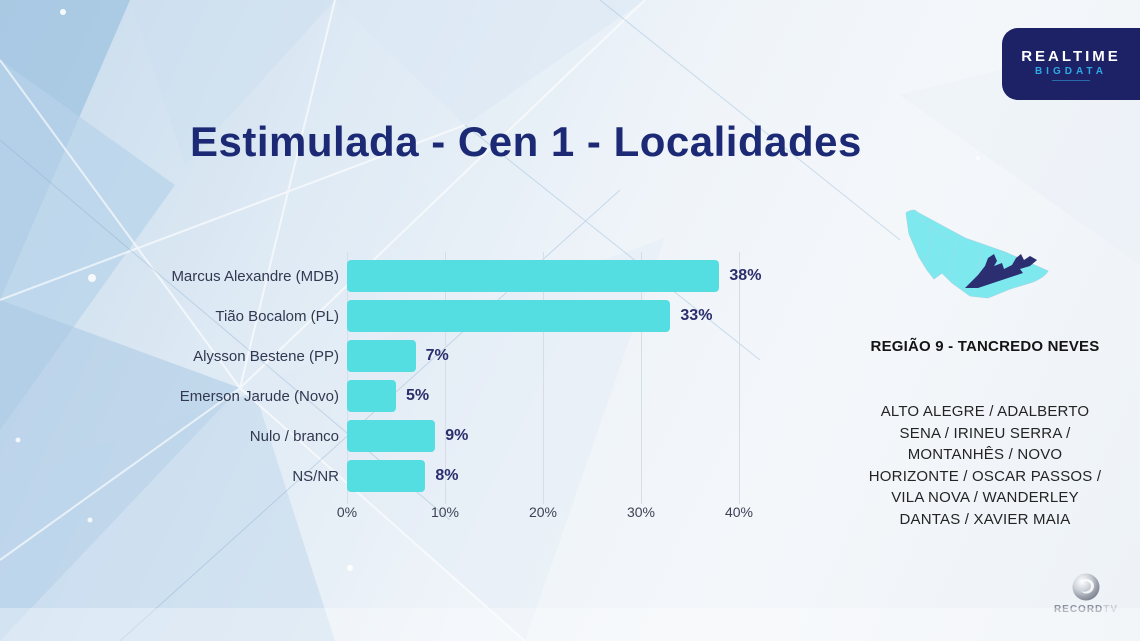  What do you see at coordinates (745, 275) in the screenshot?
I see `bar-value-label: 38%` at bounding box center [745, 275].